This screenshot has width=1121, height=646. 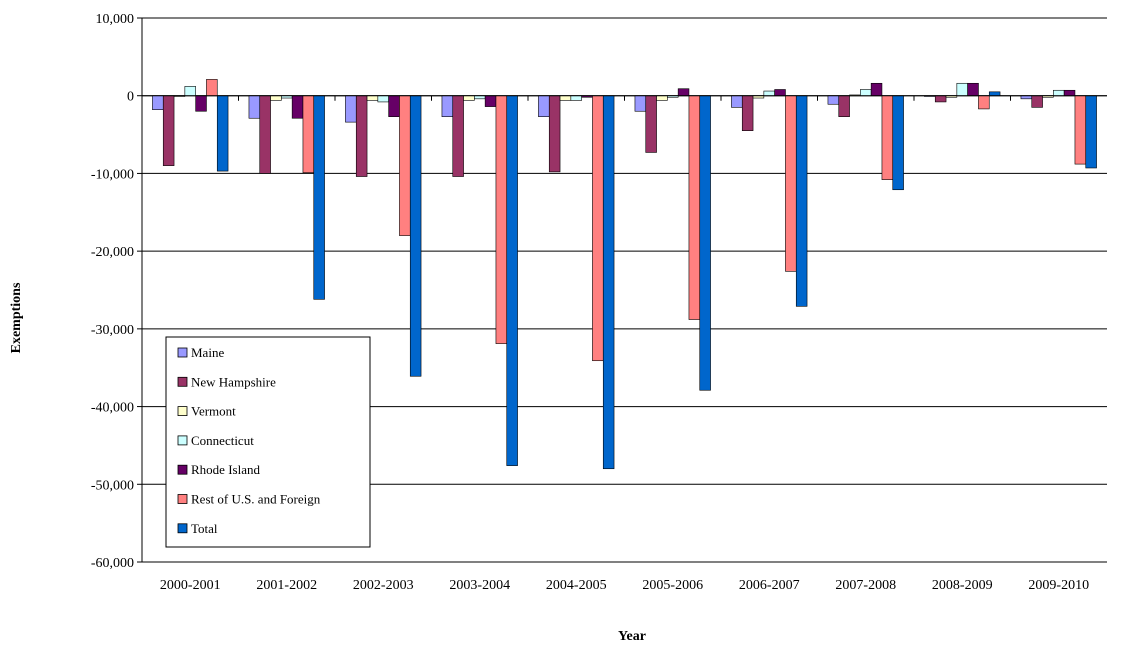 I want to click on y-axis-title: Exemptions, so click(x=16, y=317).